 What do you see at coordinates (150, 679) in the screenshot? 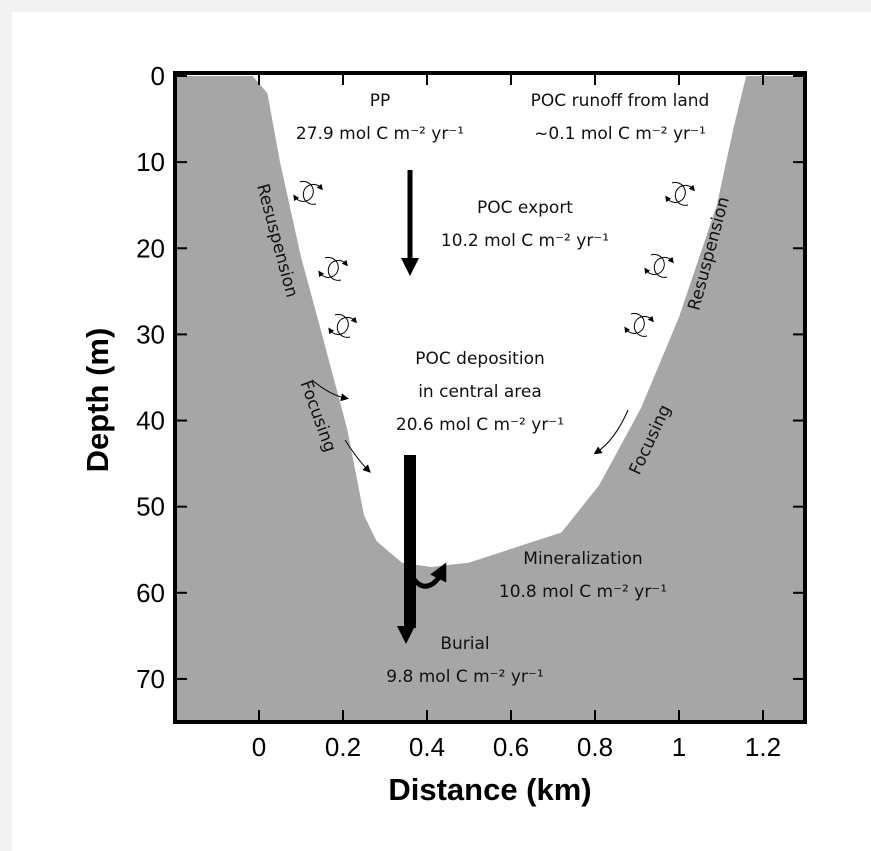
I see `y-tick-label: 70` at bounding box center [150, 679].